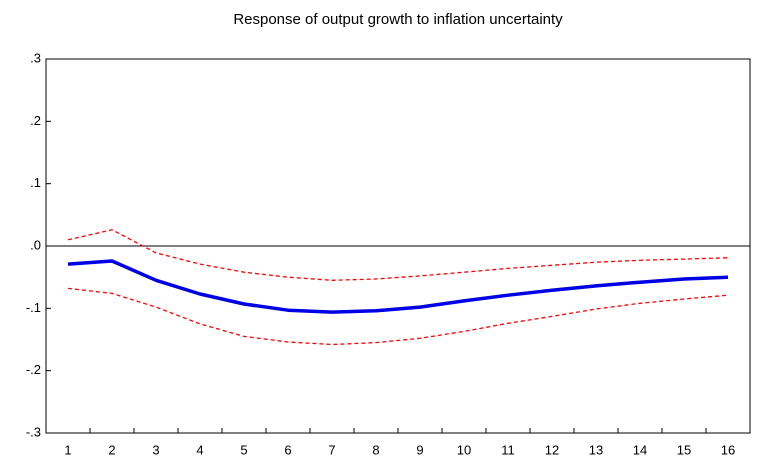  What do you see at coordinates (419, 449) in the screenshot?
I see `x-tick-label: 9` at bounding box center [419, 449].